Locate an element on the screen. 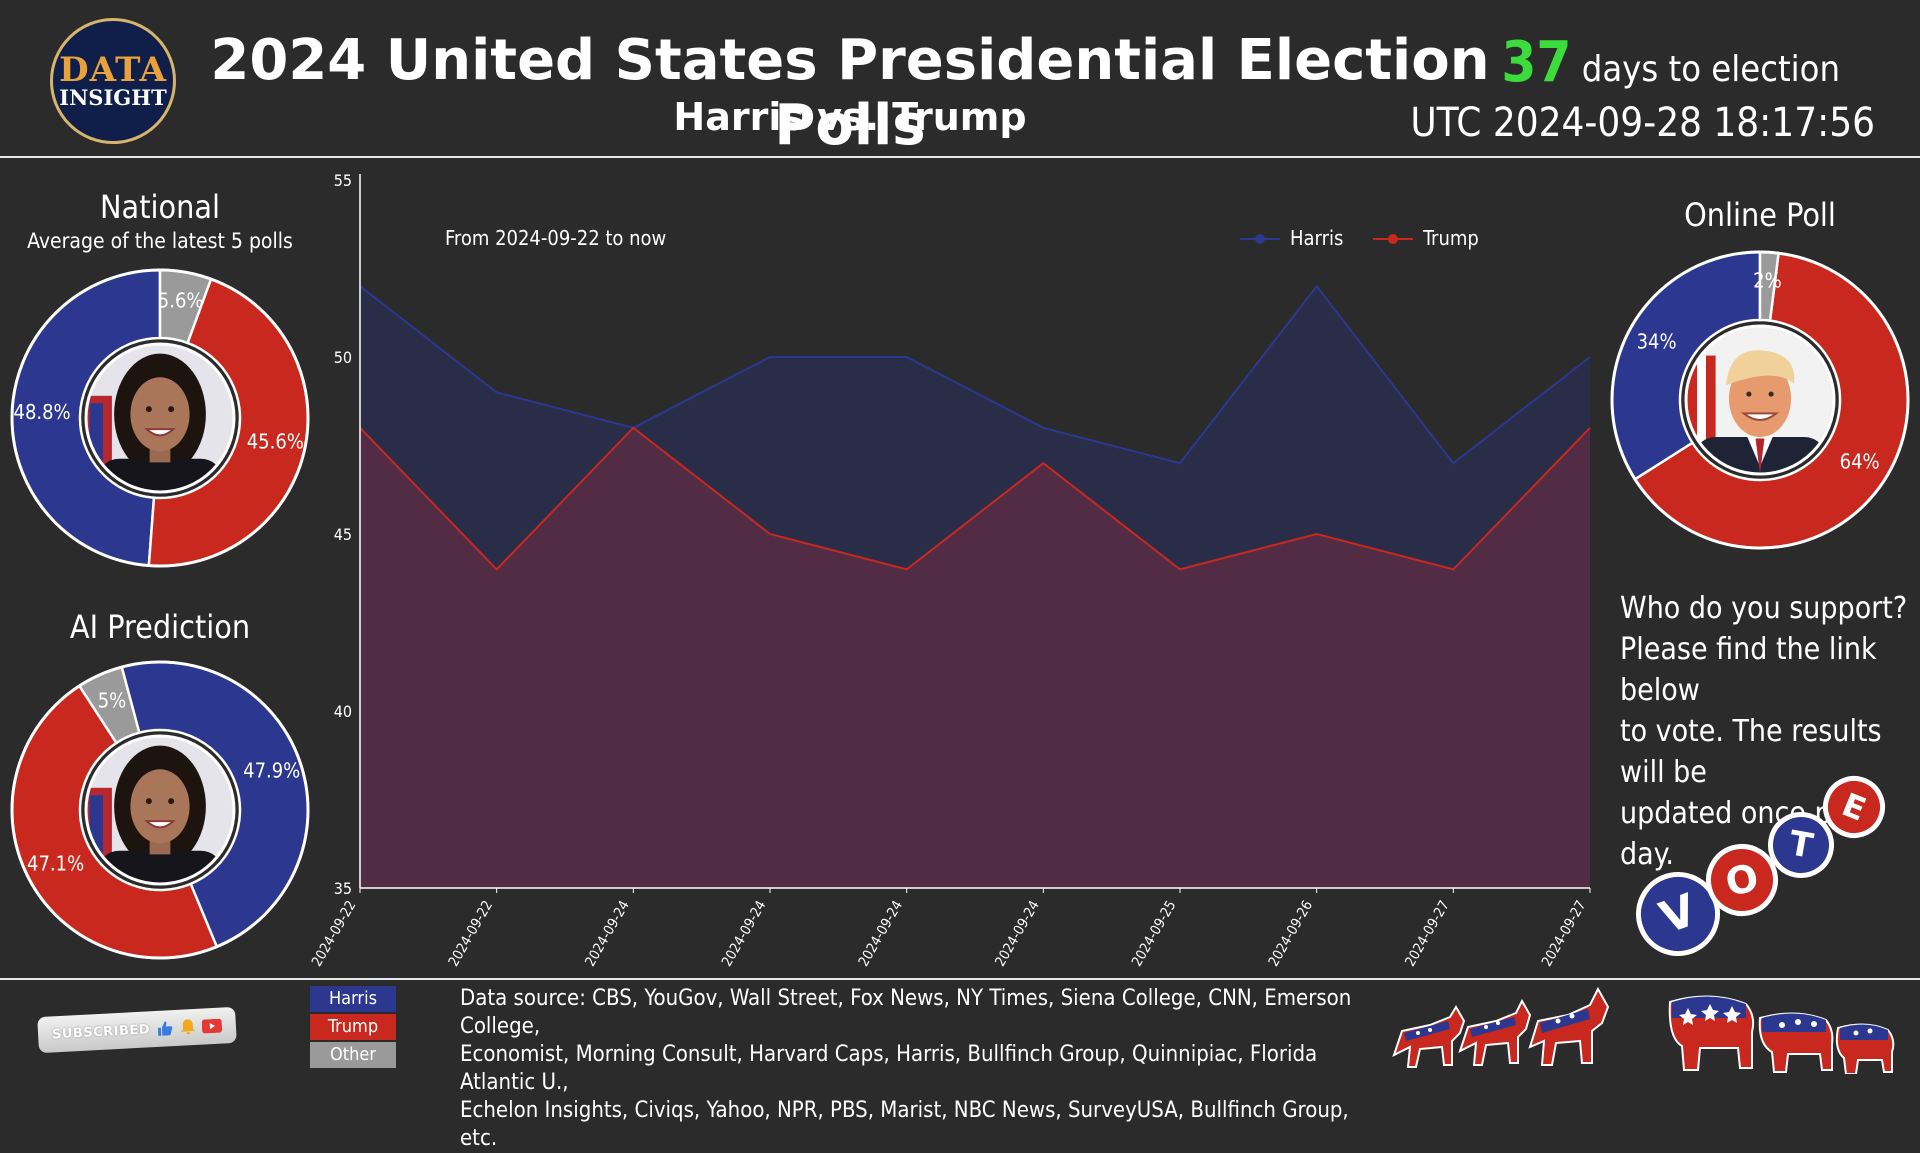 This screenshot has width=1920, height=1153. legend-label: Harris is located at coordinates (1316, 238).